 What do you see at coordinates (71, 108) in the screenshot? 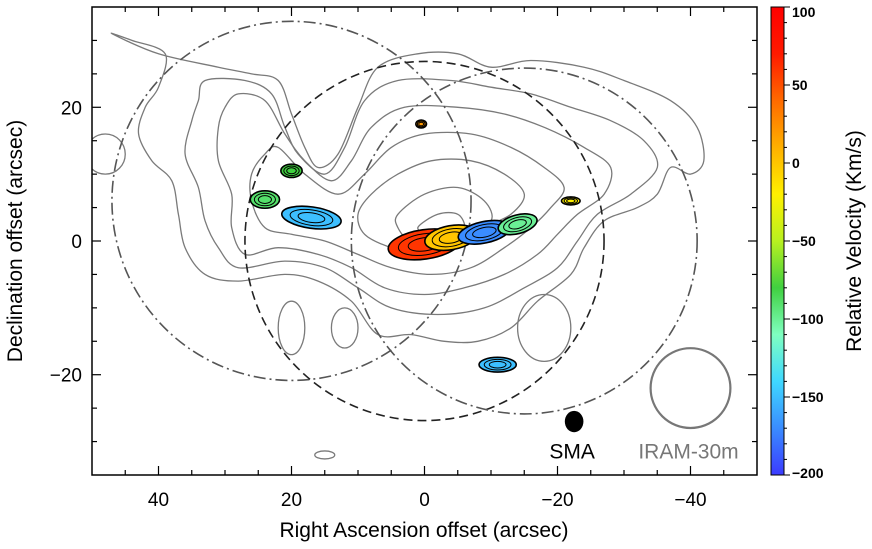
I see `y-tick-label: 20` at bounding box center [71, 108].